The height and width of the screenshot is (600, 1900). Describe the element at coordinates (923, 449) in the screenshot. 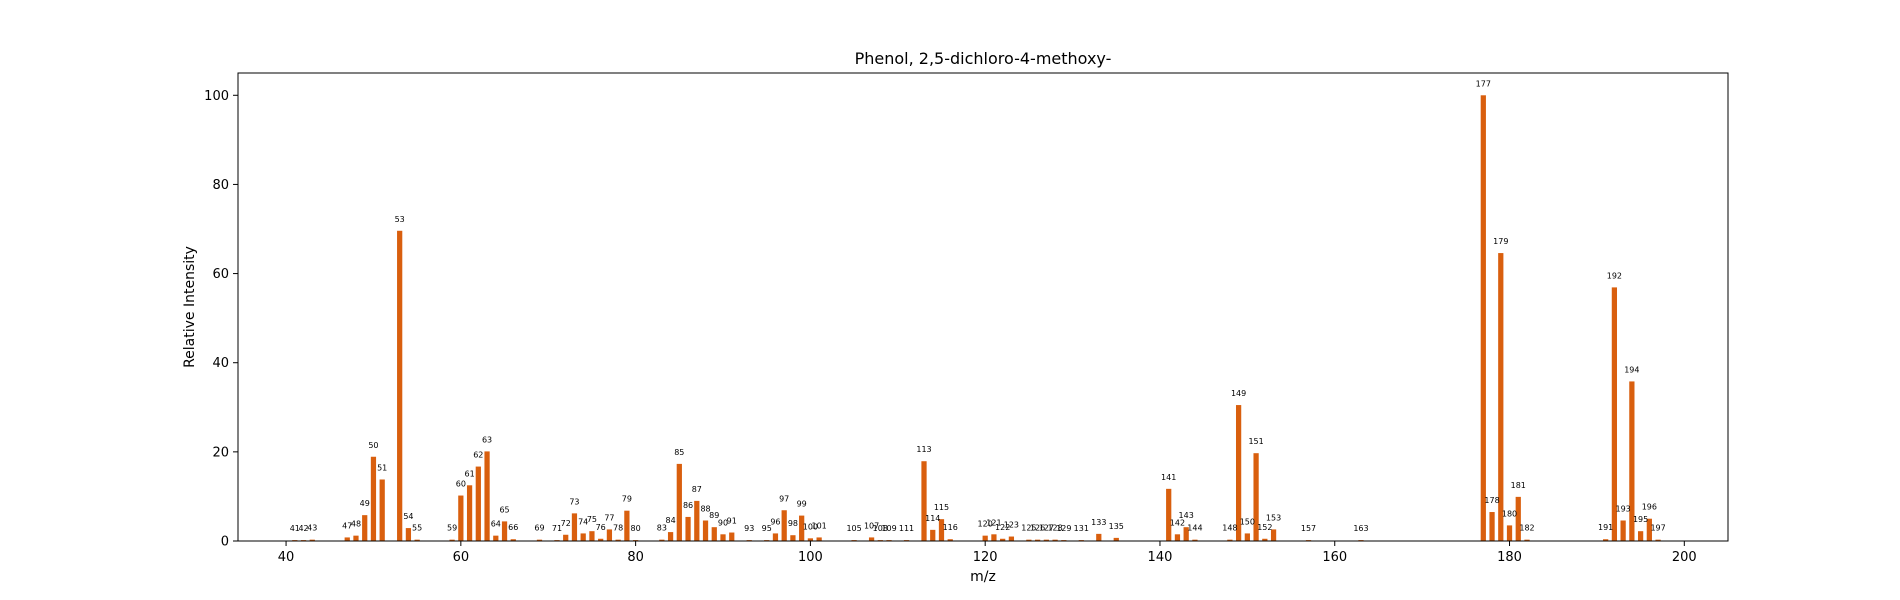

I see `peak-label-mz-113: 113` at that location.